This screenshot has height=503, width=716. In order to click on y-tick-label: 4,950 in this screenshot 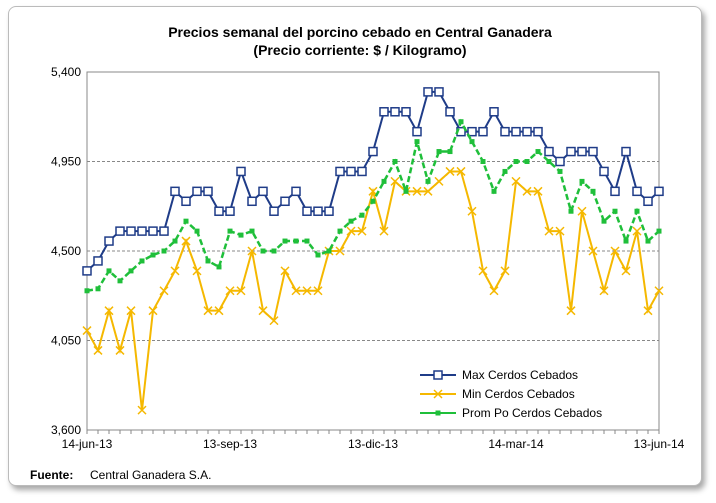, I will do `click(66, 162)`.